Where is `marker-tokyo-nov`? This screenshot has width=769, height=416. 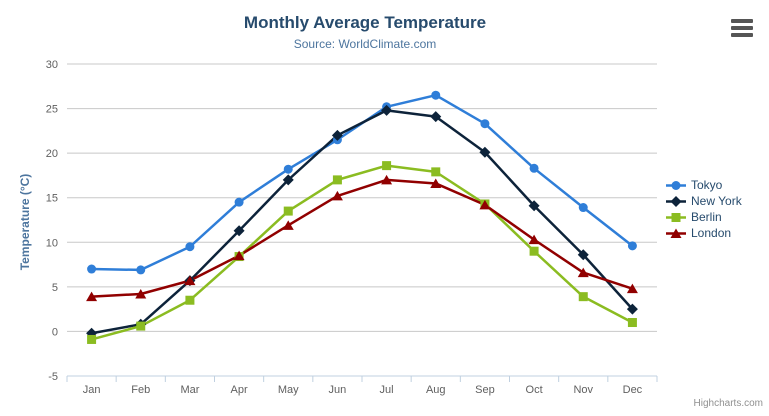 marker-tokyo-nov is located at coordinates (583, 208).